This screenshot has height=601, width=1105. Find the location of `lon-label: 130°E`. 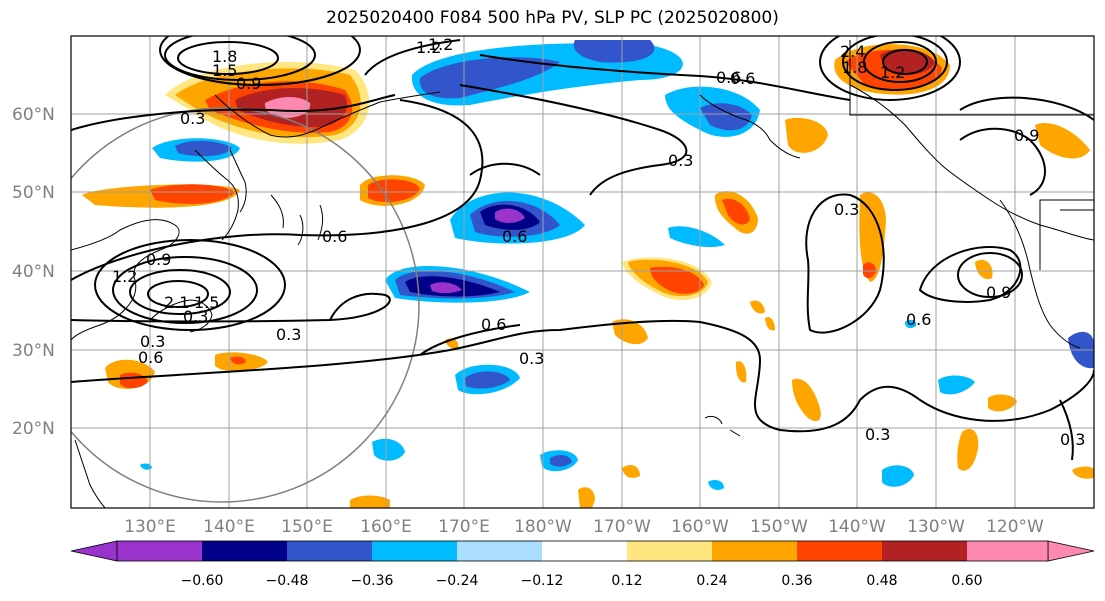

lon-label: 130°E is located at coordinates (150, 527).